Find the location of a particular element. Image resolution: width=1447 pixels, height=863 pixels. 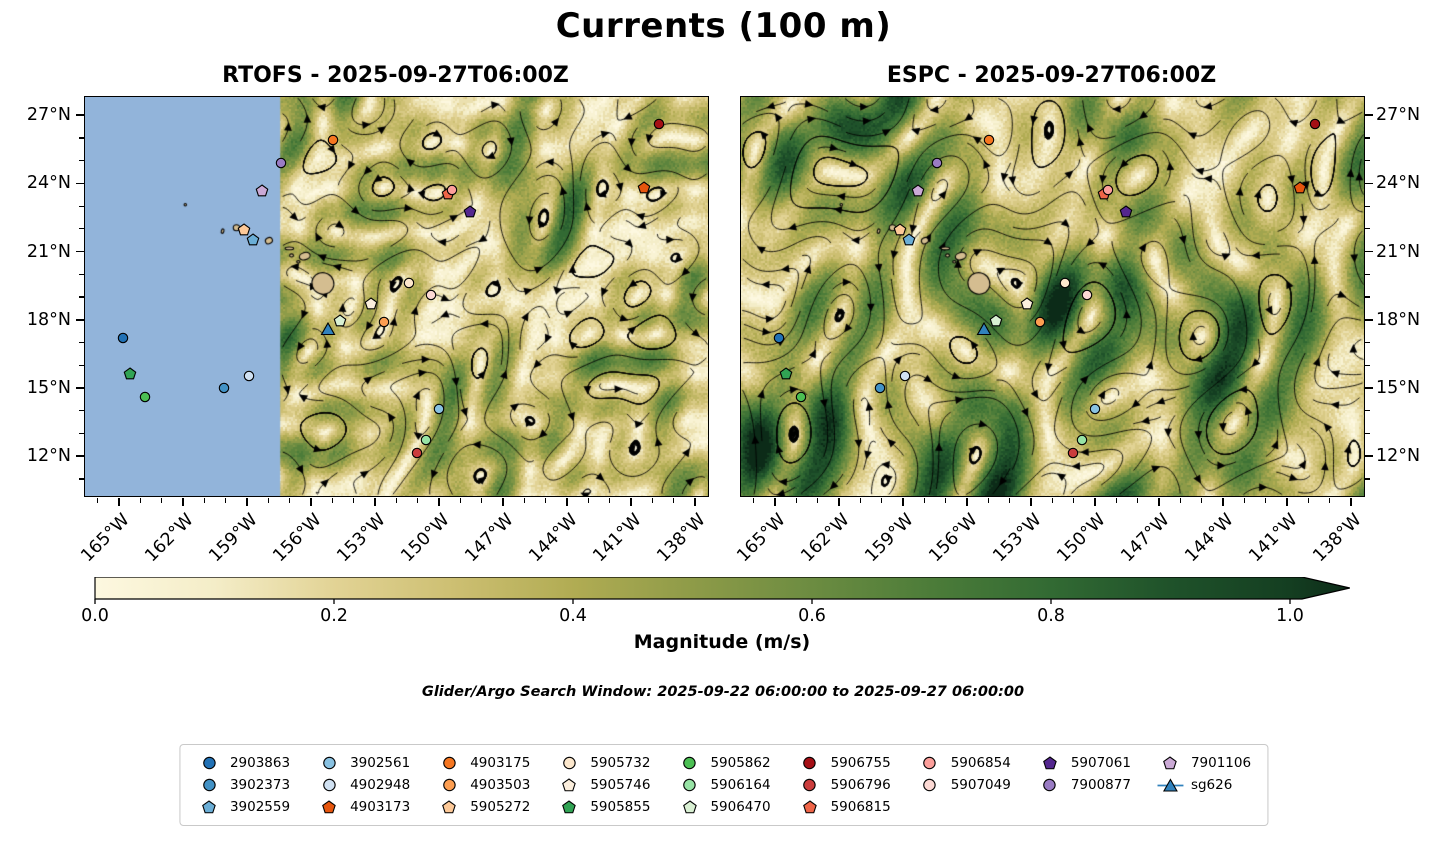

legend-entry-4903503: 4903503 is located at coordinates (483, 785).